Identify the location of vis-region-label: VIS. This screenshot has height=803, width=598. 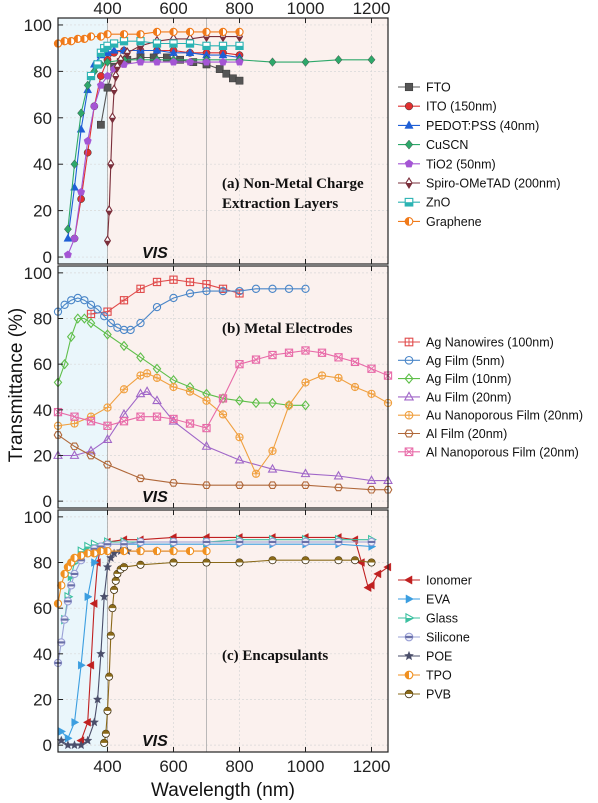
(155, 741).